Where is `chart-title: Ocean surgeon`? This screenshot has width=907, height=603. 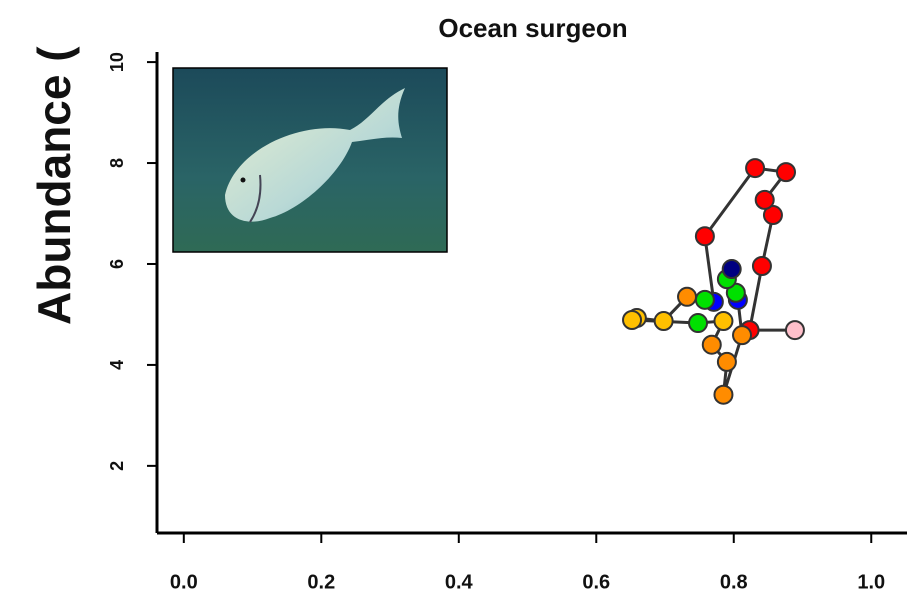 chart-title: Ocean surgeon is located at coordinates (532, 28).